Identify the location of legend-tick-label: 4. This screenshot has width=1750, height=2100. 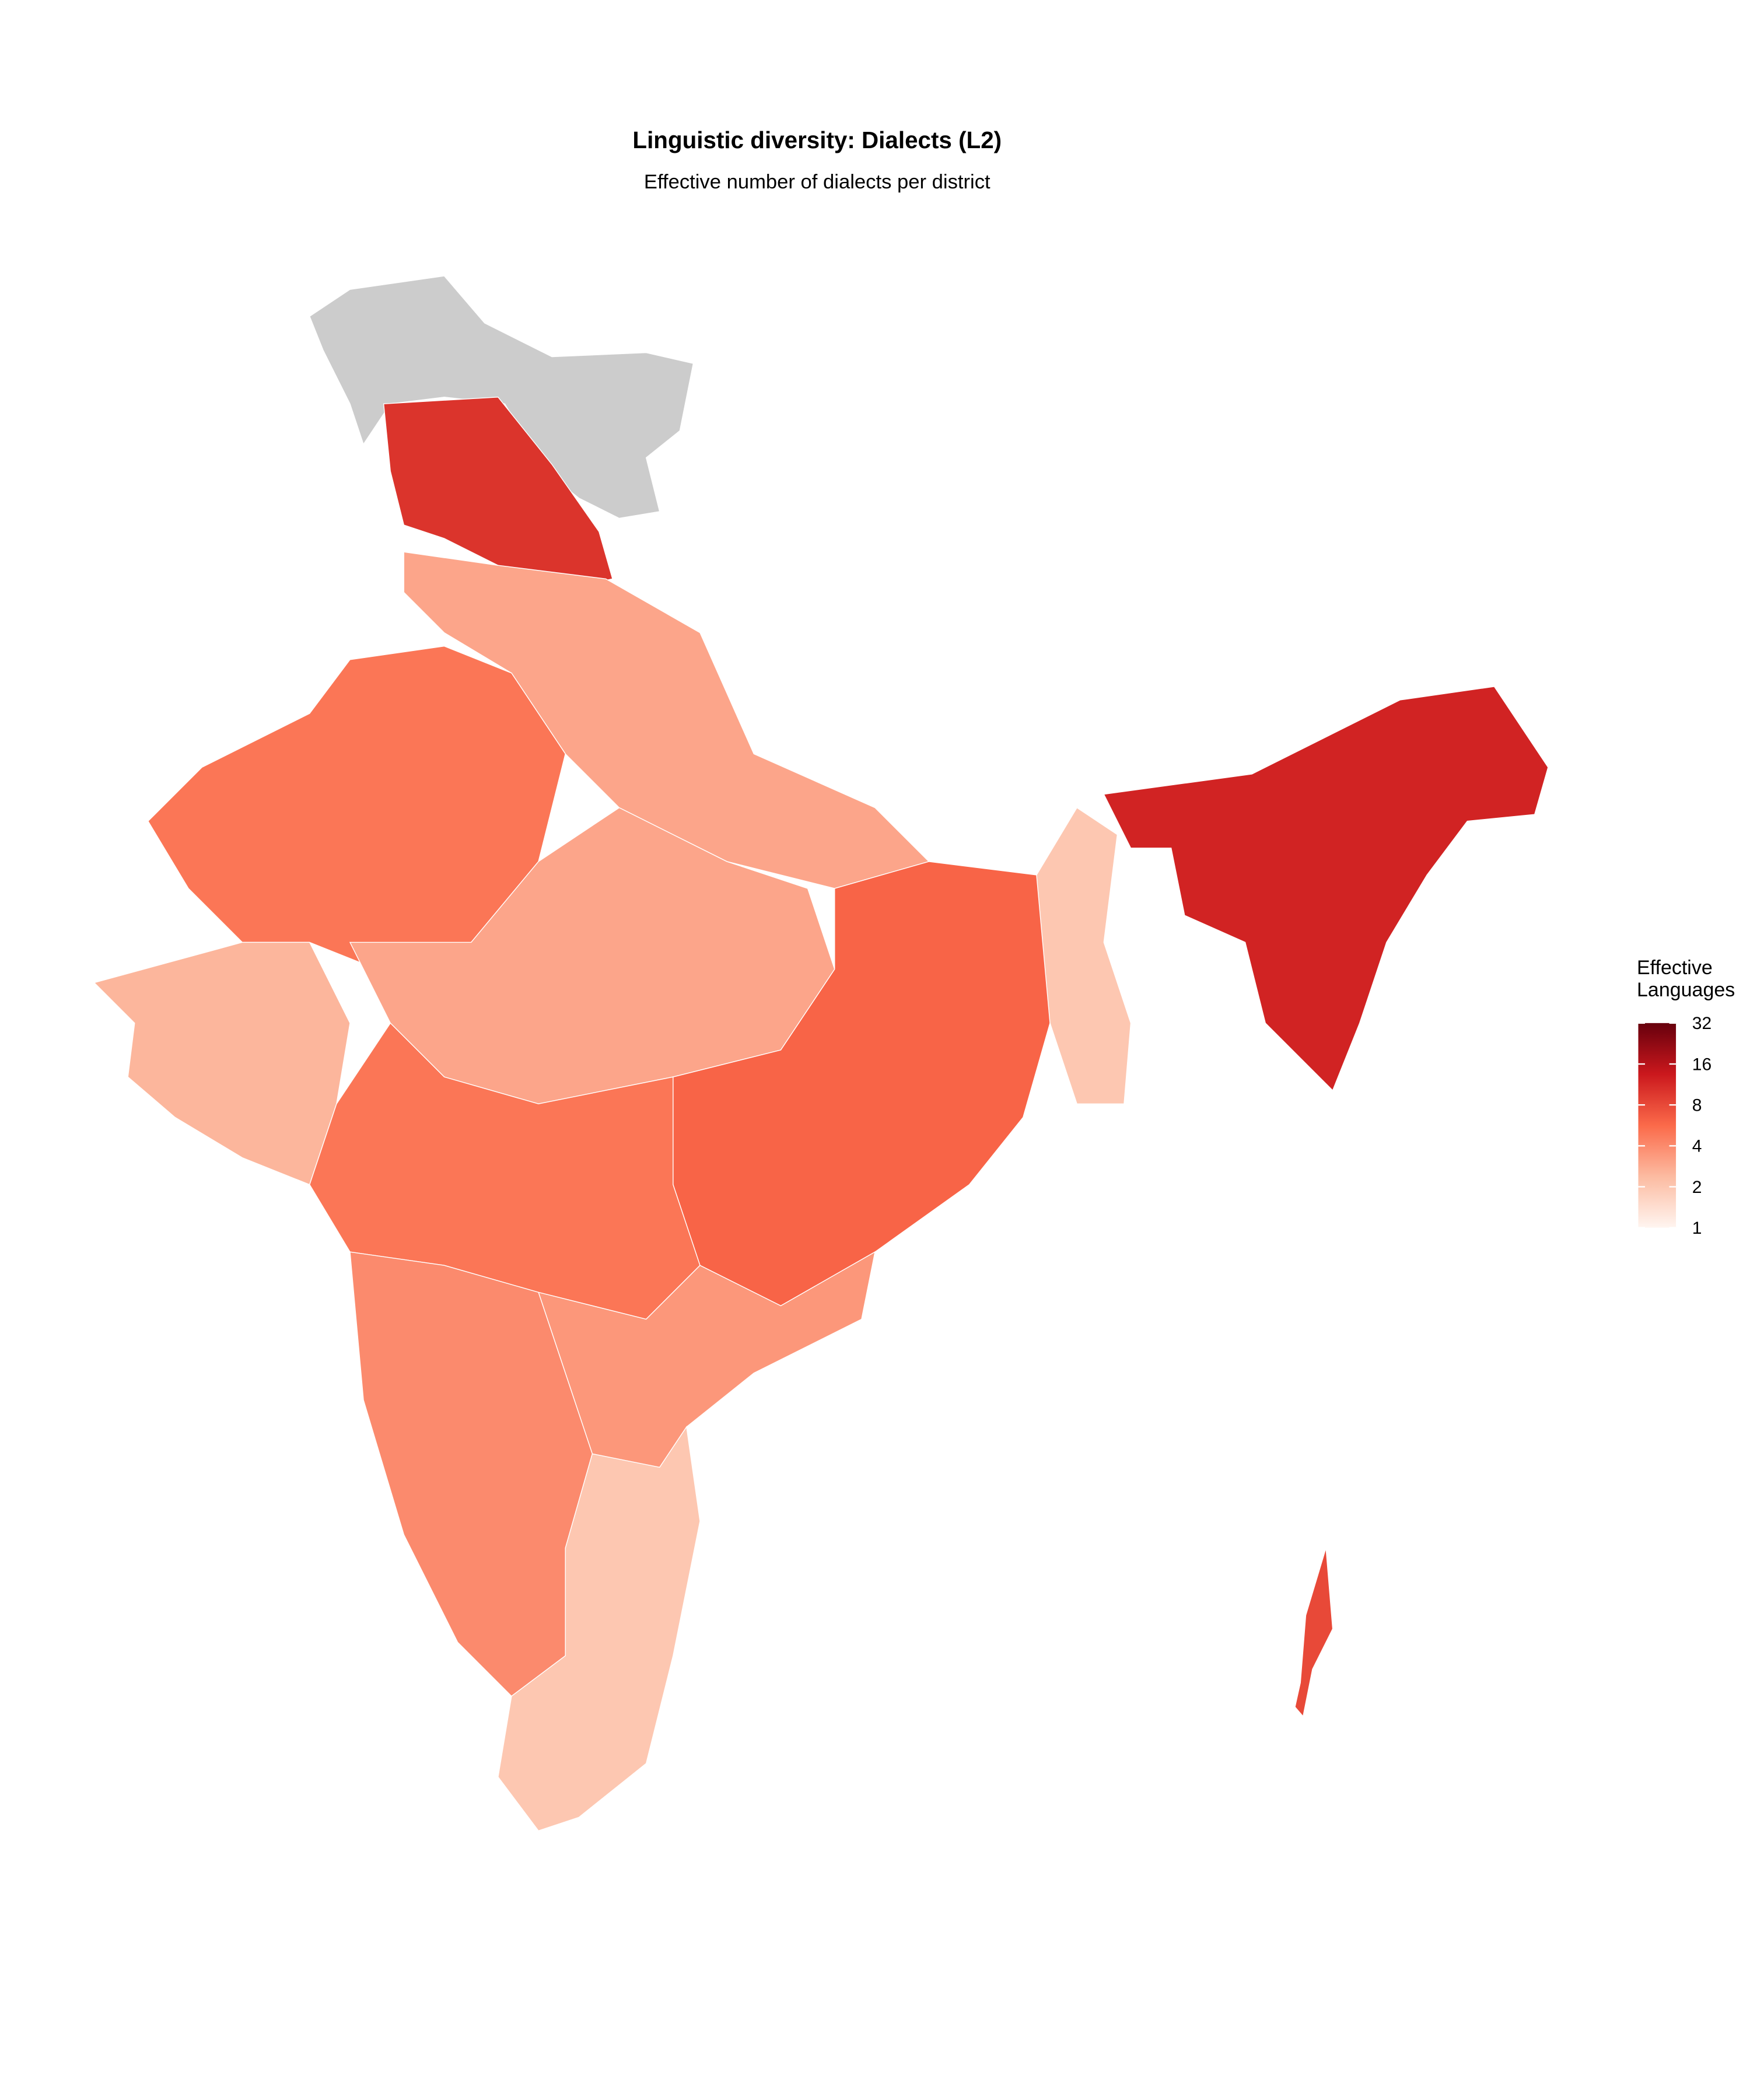
(1697, 1146).